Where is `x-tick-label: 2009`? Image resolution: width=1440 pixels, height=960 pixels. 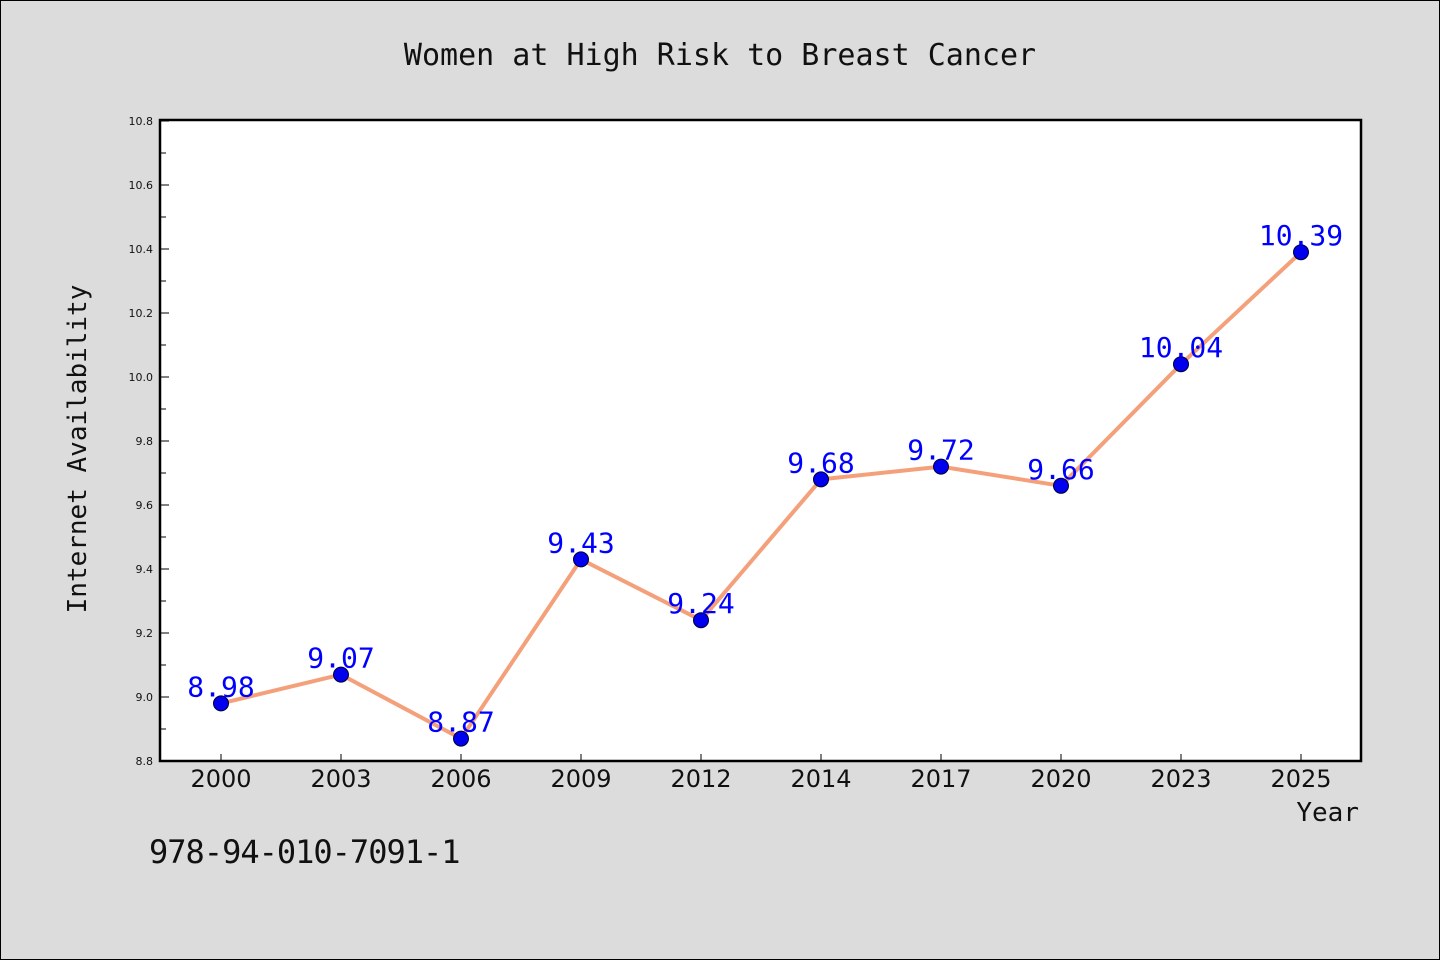
x-tick-label: 2009 is located at coordinates (580, 779).